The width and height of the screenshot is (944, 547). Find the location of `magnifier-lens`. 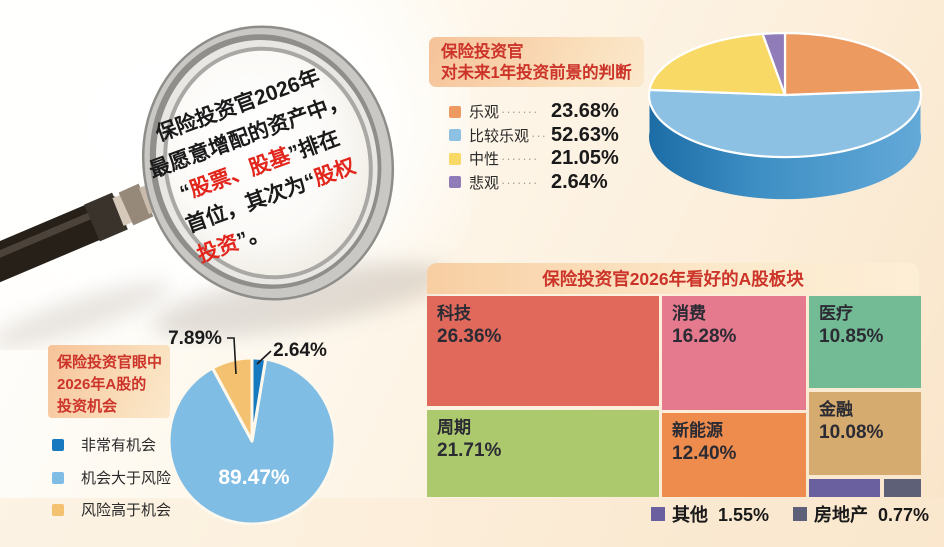

magnifier-lens is located at coordinates (268, 163).